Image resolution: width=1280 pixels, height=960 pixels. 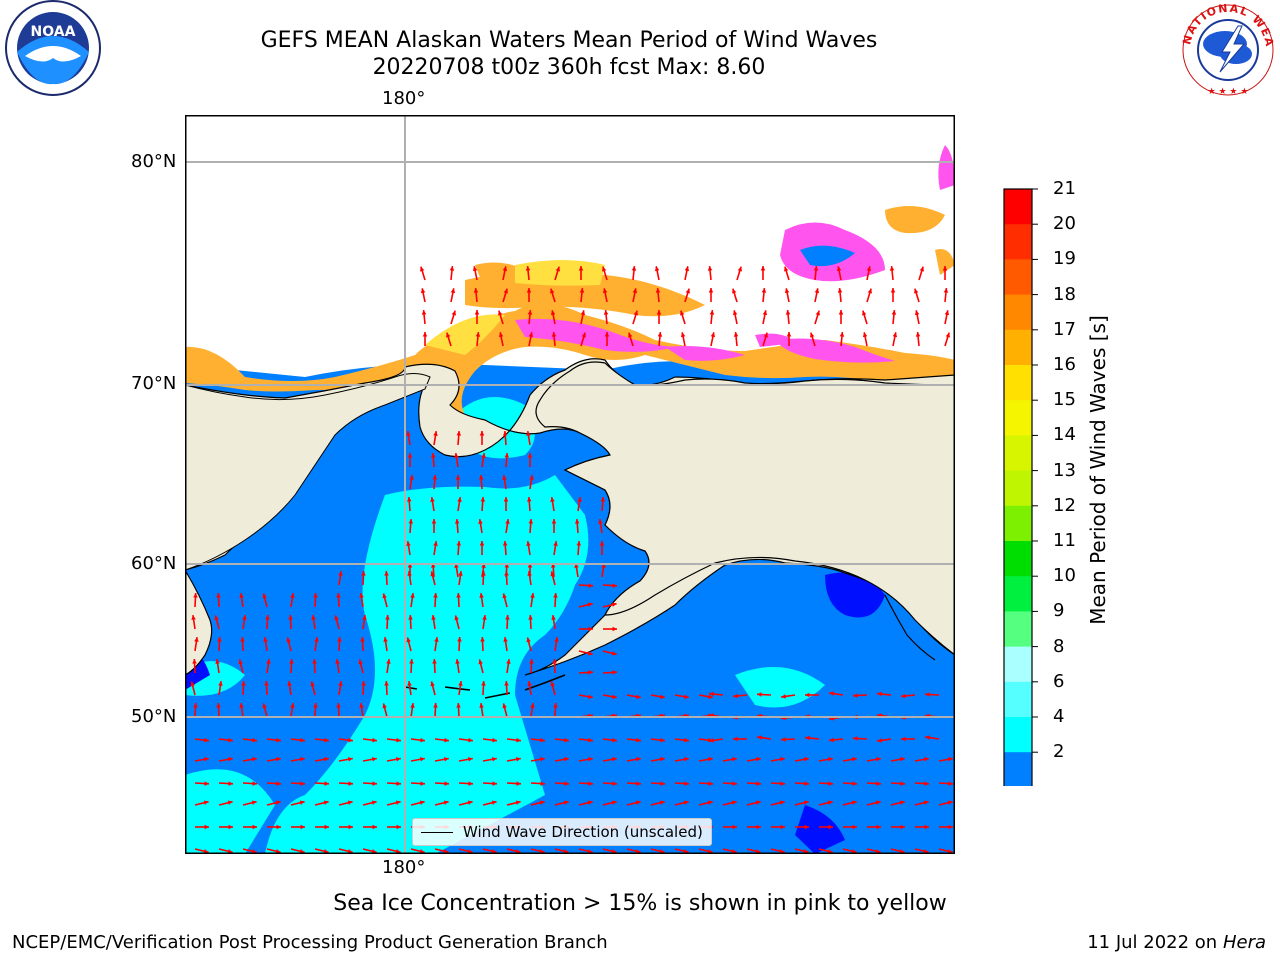 I want to click on colorbar-tick-label: 11, so click(x=1064, y=540).